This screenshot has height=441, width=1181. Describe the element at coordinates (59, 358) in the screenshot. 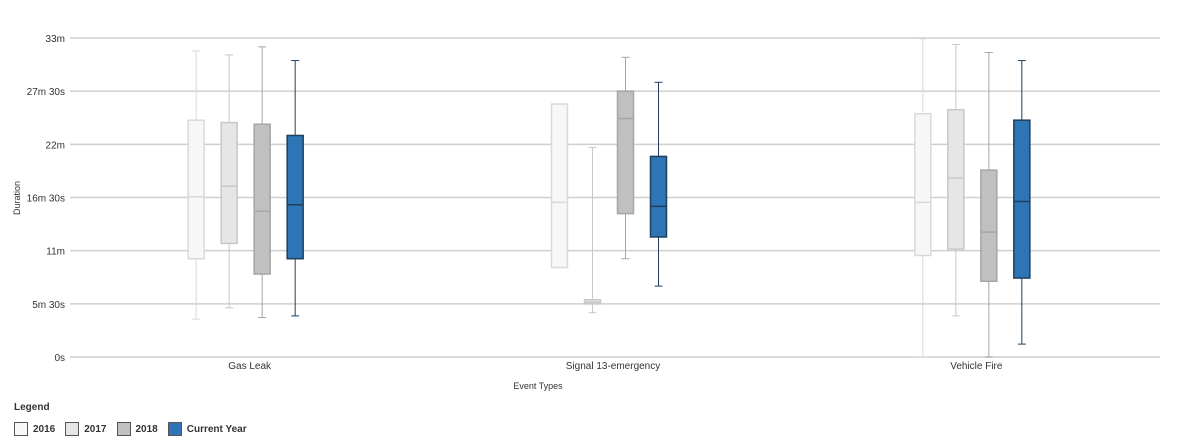

I see `y-tick-label: 0s` at that location.